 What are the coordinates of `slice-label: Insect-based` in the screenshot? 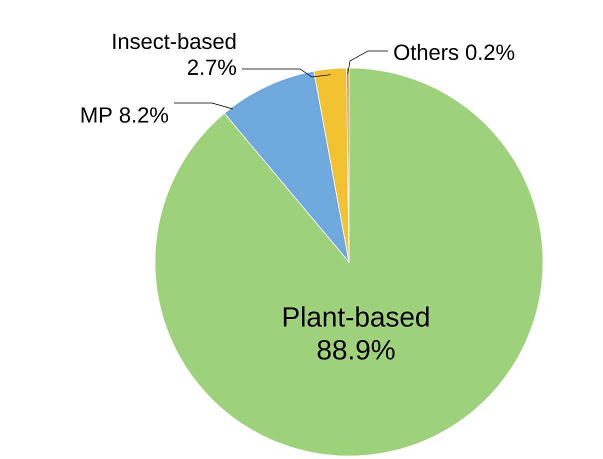 It's located at (174, 41).